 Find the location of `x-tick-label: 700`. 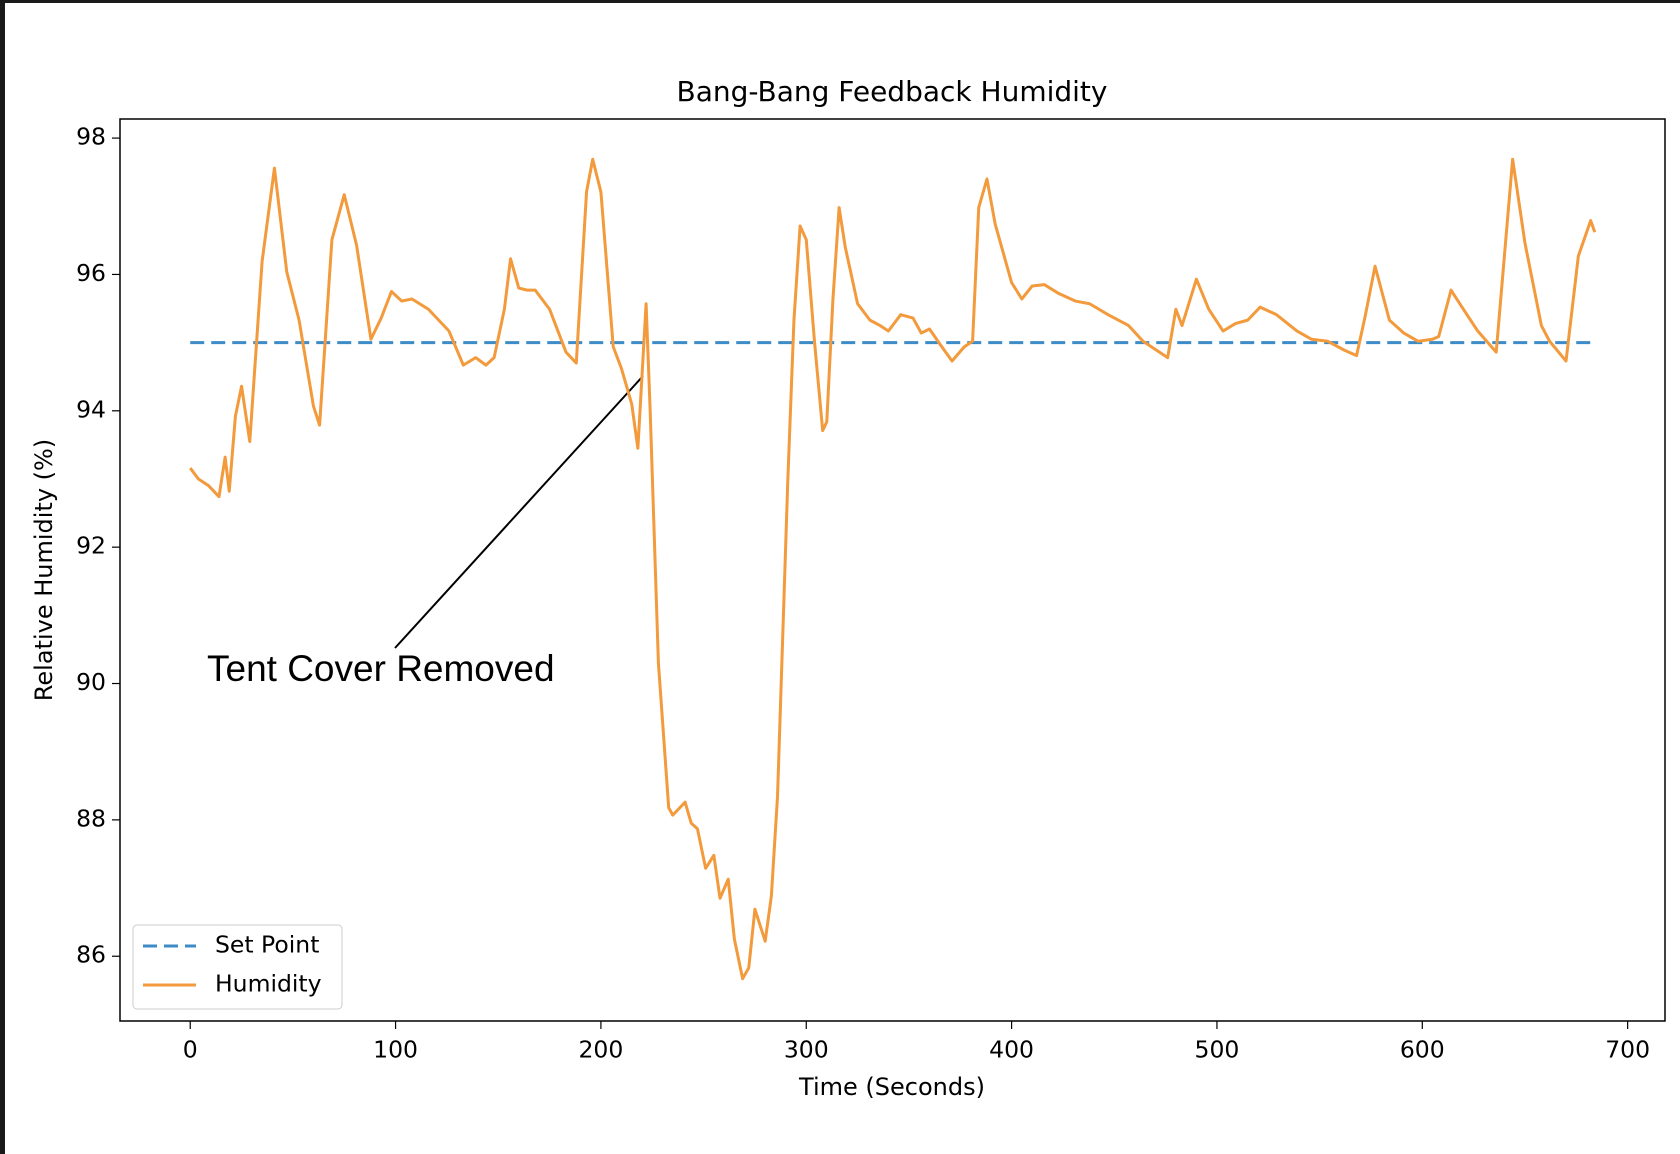

x-tick-label: 700 is located at coordinates (1627, 1050).